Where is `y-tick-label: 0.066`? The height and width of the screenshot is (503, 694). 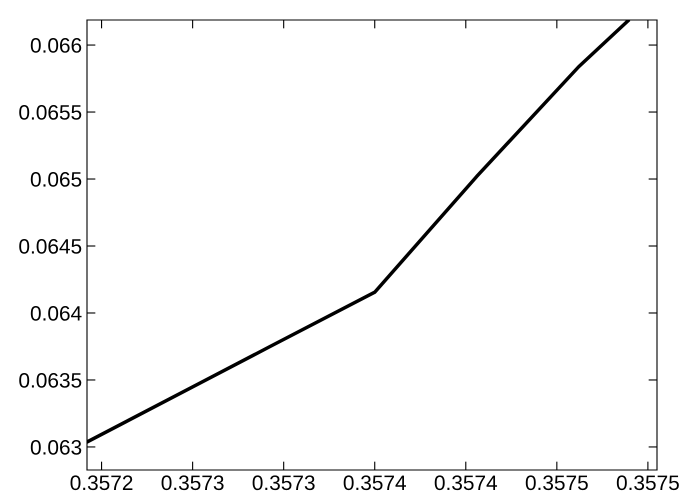
y-tick-label: 0.066 is located at coordinates (56, 45).